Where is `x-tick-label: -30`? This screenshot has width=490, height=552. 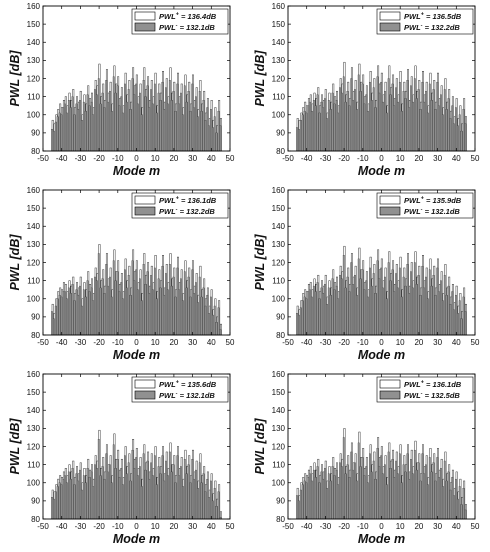
x-tick-label: -30 is located at coordinates (326, 526).